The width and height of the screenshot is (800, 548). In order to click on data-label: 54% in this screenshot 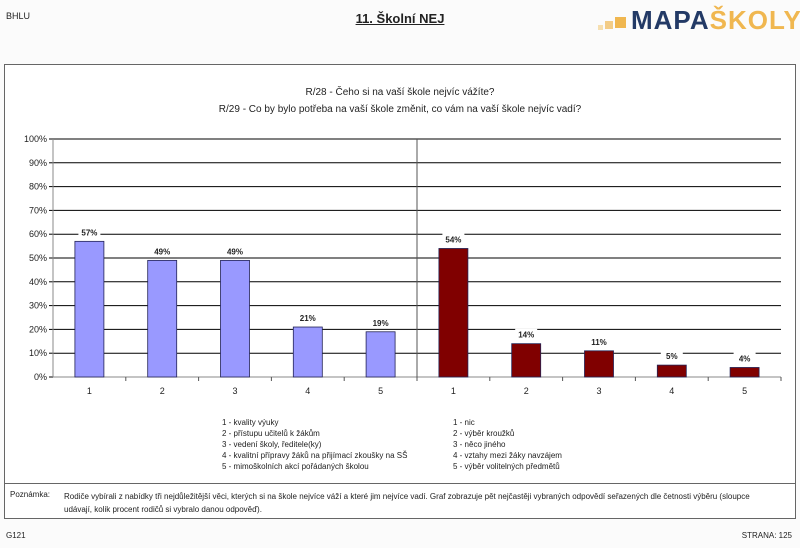, I will do `click(453, 239)`.